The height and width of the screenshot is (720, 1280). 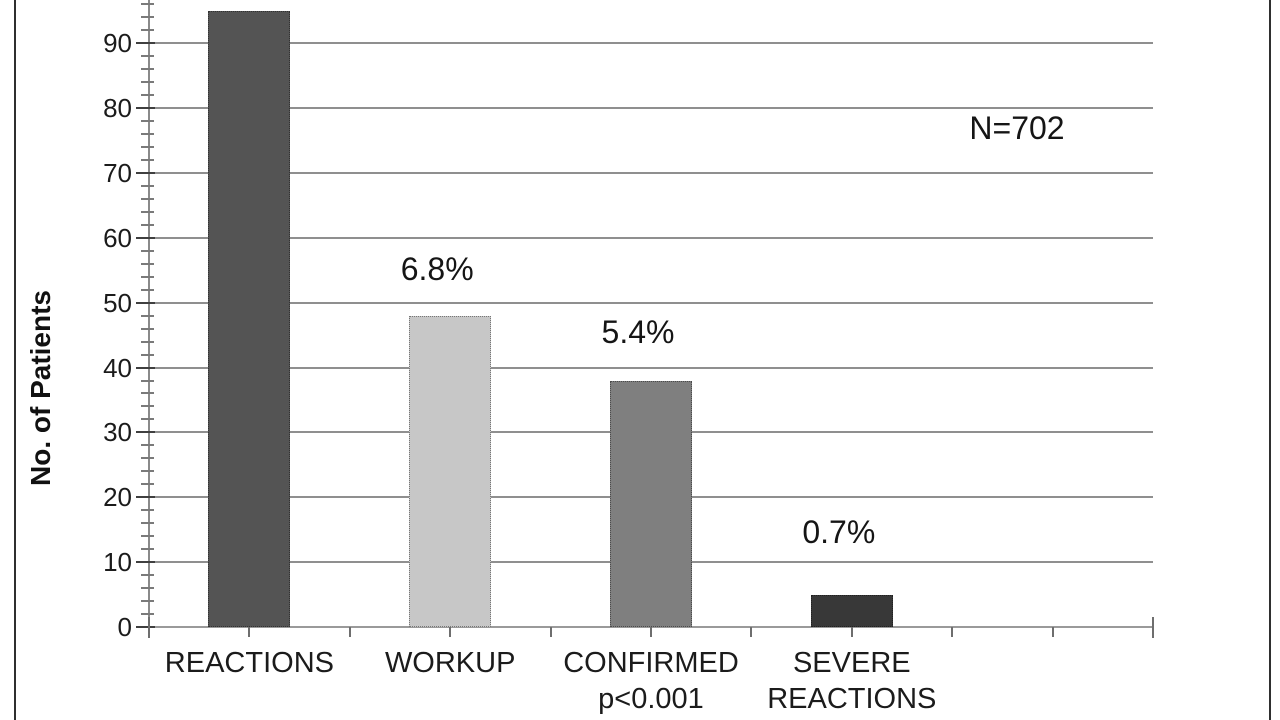 I want to click on x-category-label-workup: WORKUP, so click(x=450, y=663).